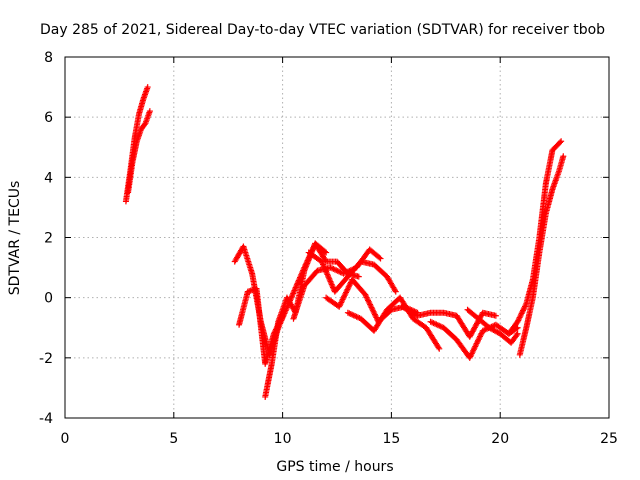 This screenshot has height=480, width=640. What do you see at coordinates (48, 58) in the screenshot?
I see `y-tick-label: 8` at bounding box center [48, 58].